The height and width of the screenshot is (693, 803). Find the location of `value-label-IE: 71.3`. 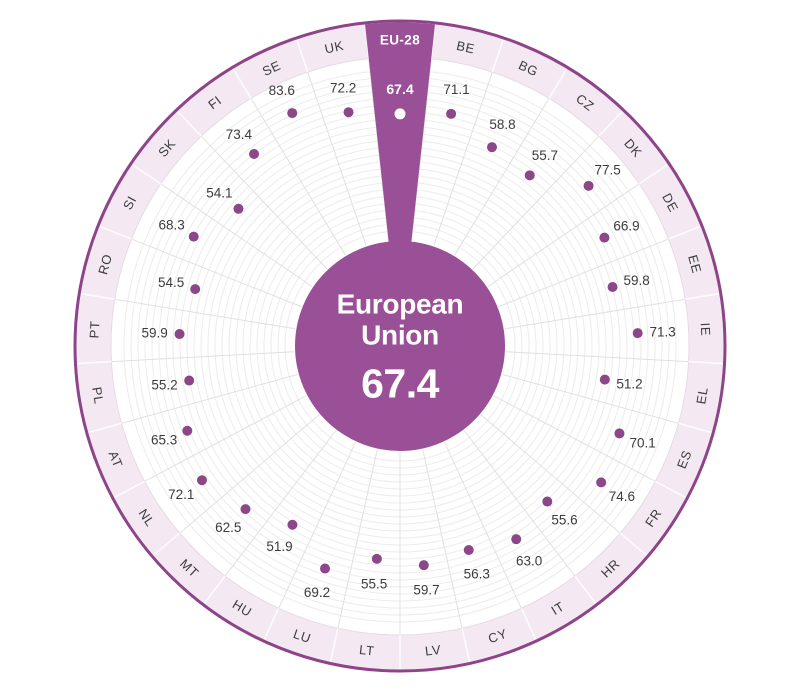

value-label-IE: 71.3 is located at coordinates (662, 331).